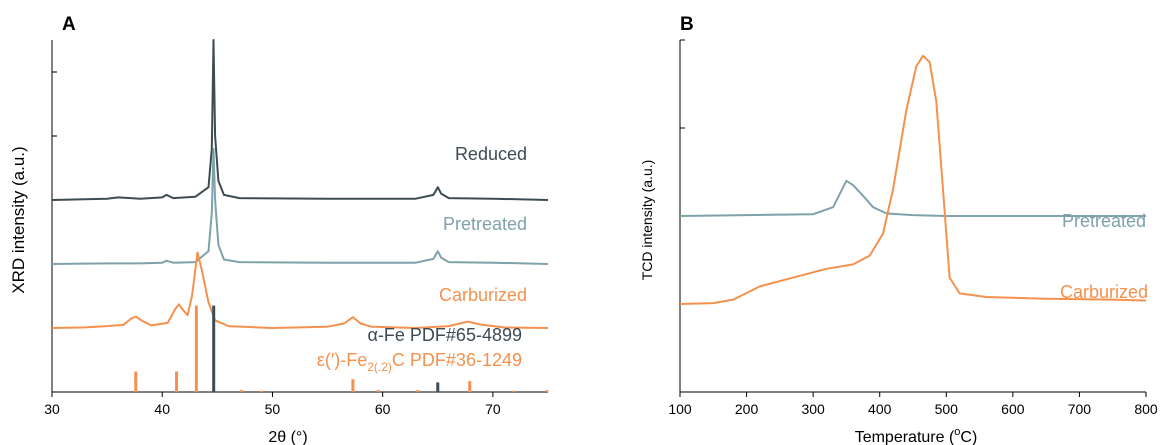  I want to click on x-tick-label: 70, so click(493, 409).